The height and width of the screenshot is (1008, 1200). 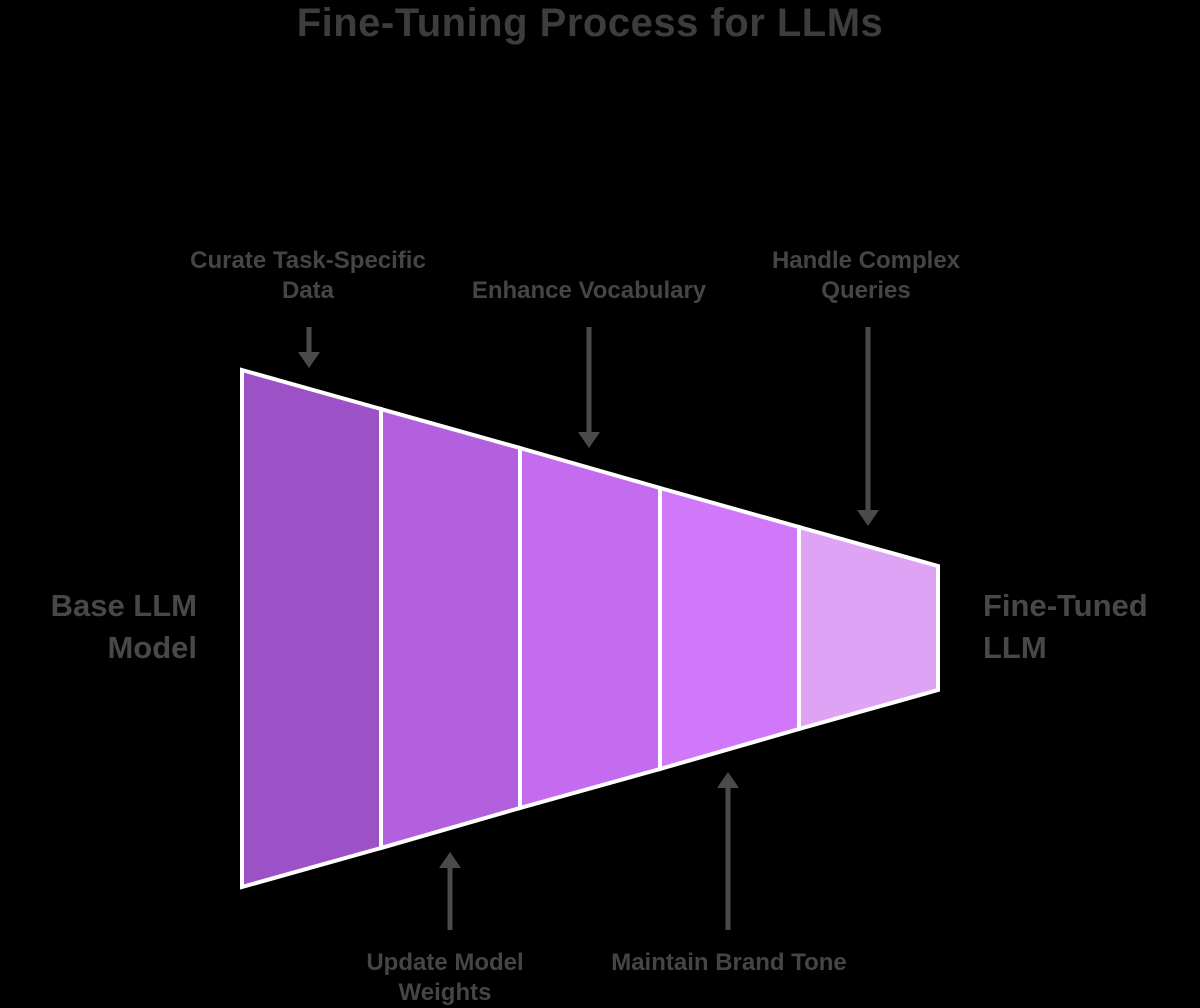 I want to click on annotation-enhance-vocabulary: Enhance Vocabulary, so click(x=589, y=290).